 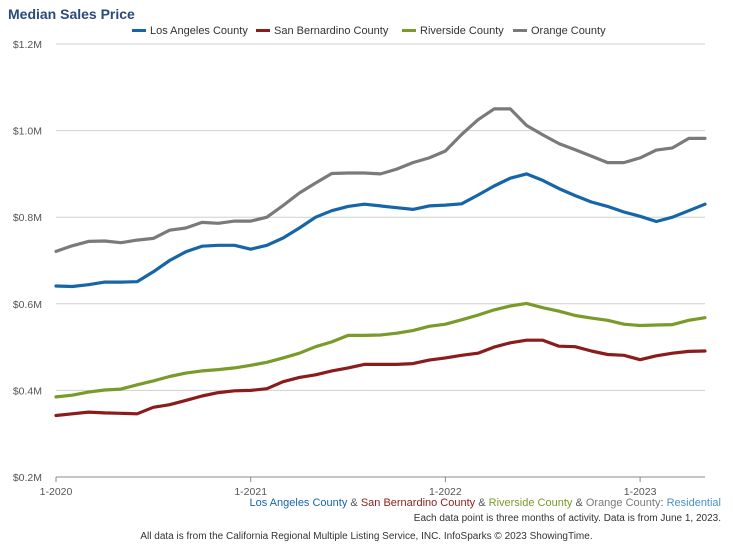 I want to click on legend-swatch-san-bernardino, so click(x=263, y=30).